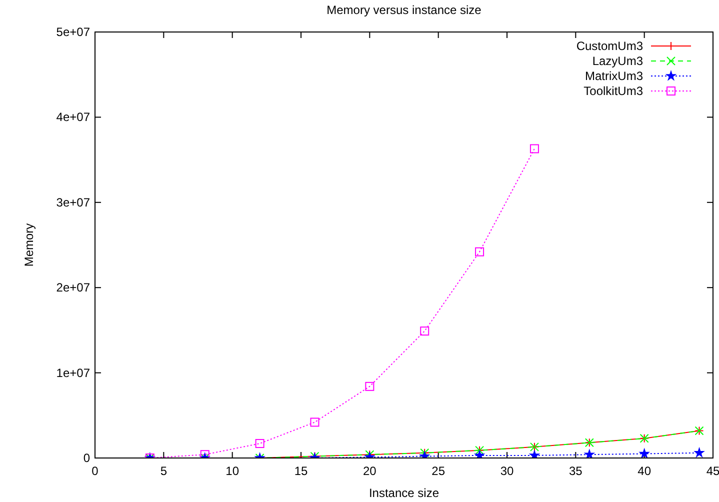 The width and height of the screenshot is (719, 502). Describe the element at coordinates (301, 471) in the screenshot. I see `x-tick-label: 15` at that location.